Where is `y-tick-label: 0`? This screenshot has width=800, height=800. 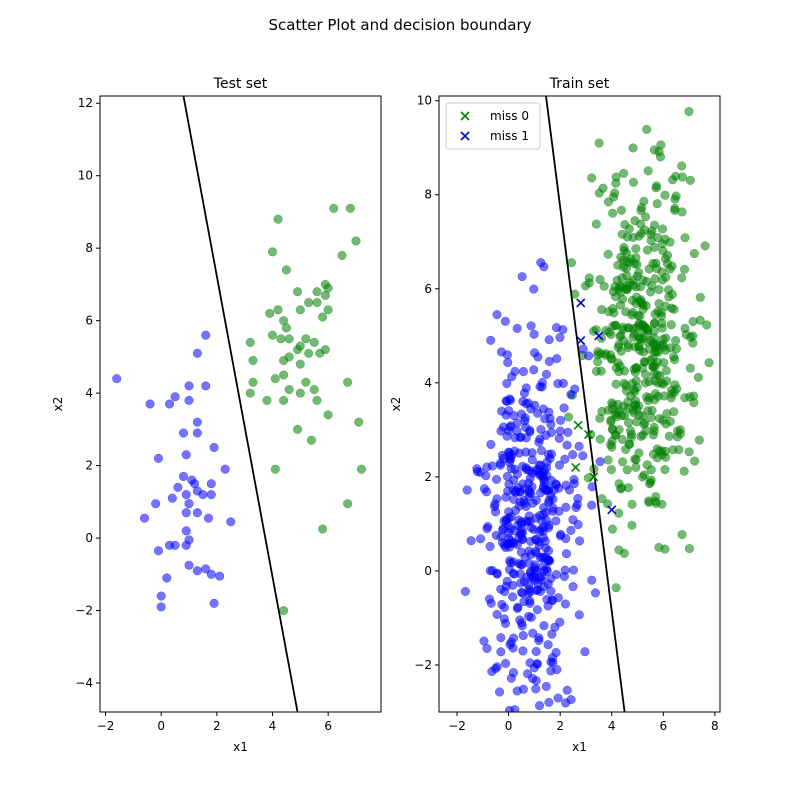 y-tick-label: 0 is located at coordinates (89, 538).